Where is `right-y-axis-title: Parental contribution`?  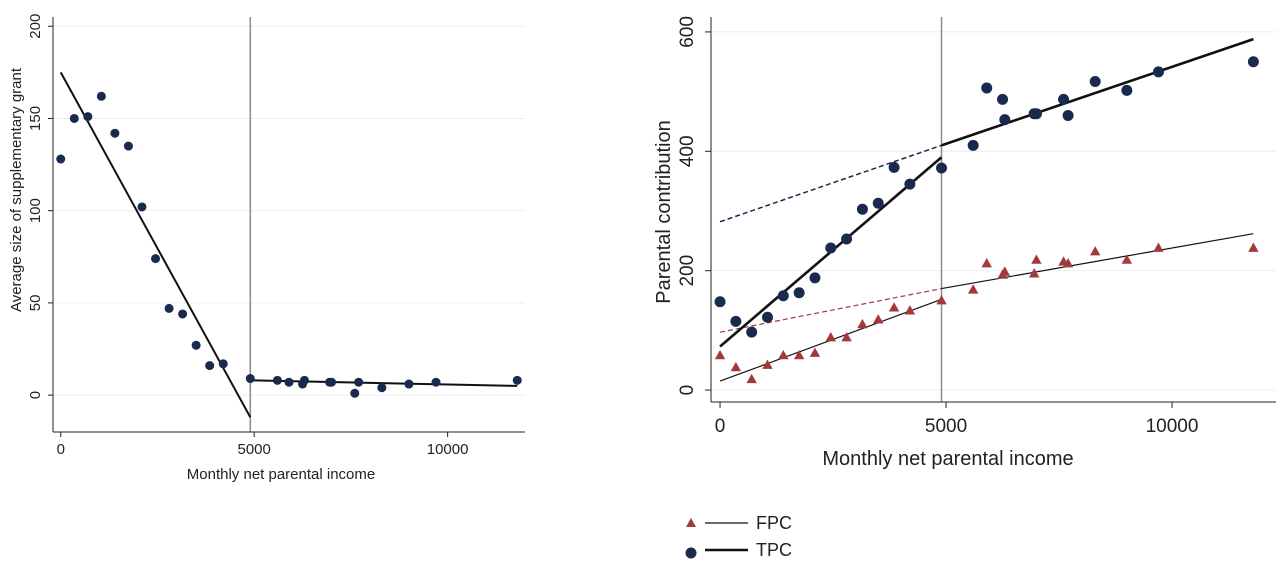
right-y-axis-title: Parental contribution is located at coordinates (664, 211).